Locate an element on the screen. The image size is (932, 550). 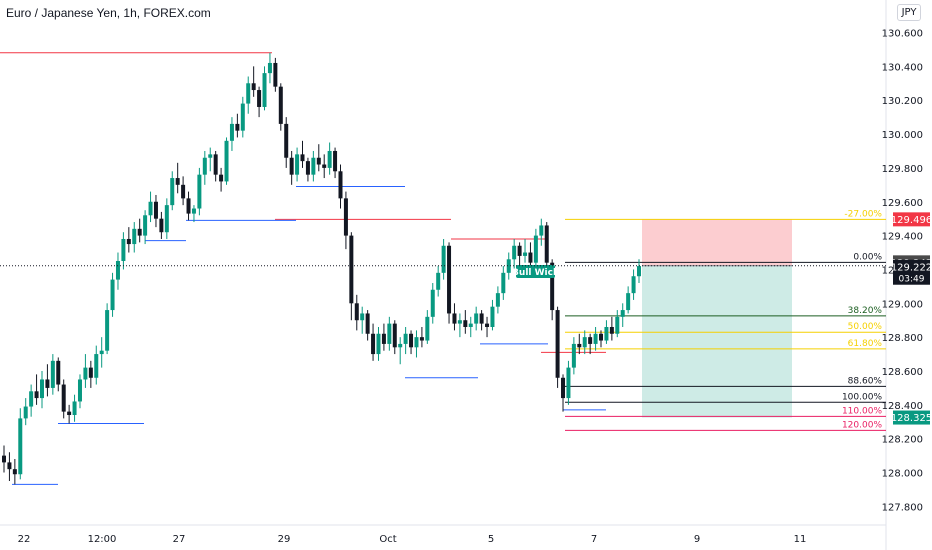
countdown-label: 03:49 is located at coordinates (912, 280).